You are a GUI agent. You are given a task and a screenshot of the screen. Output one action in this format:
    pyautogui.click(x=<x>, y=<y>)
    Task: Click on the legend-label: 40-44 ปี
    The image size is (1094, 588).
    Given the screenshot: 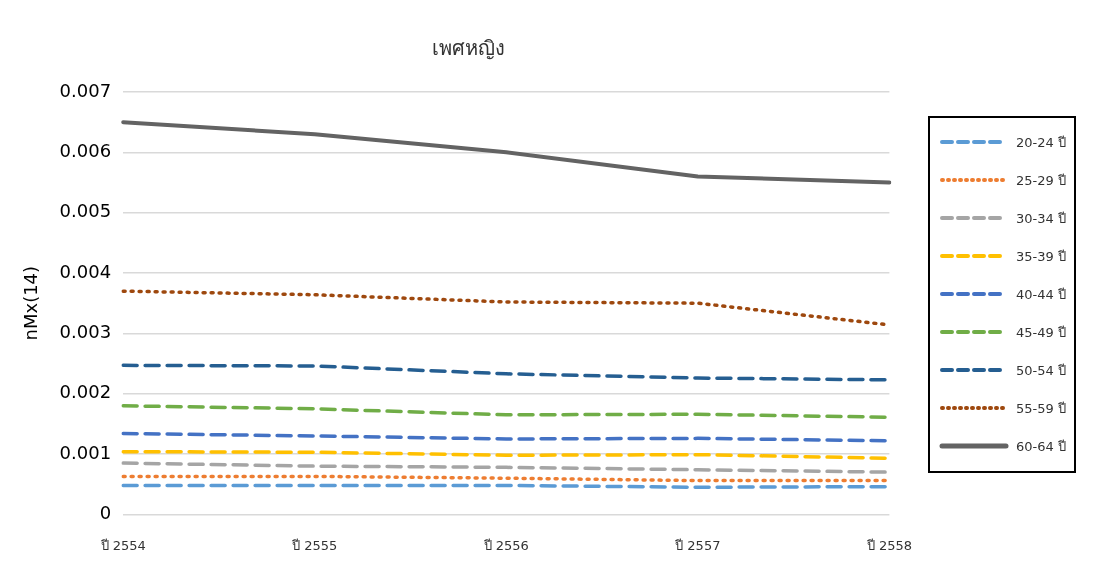 What is the action you would take?
    pyautogui.click(x=1041, y=294)
    